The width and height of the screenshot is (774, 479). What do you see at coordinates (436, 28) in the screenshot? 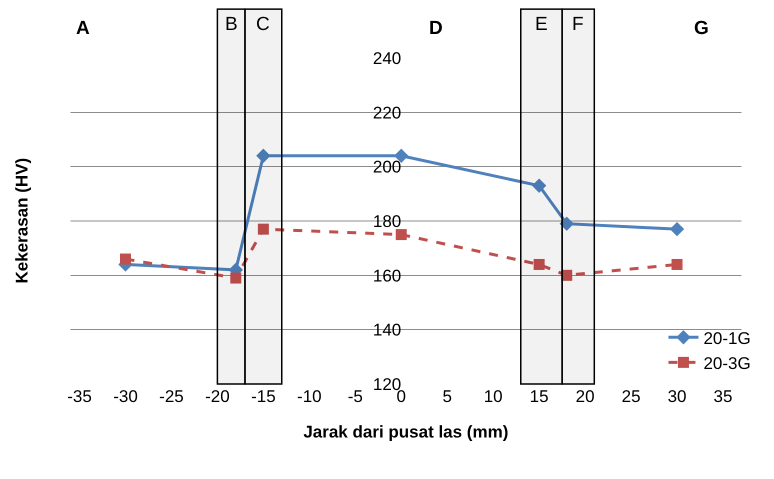
I see `text: D` at bounding box center [436, 28].